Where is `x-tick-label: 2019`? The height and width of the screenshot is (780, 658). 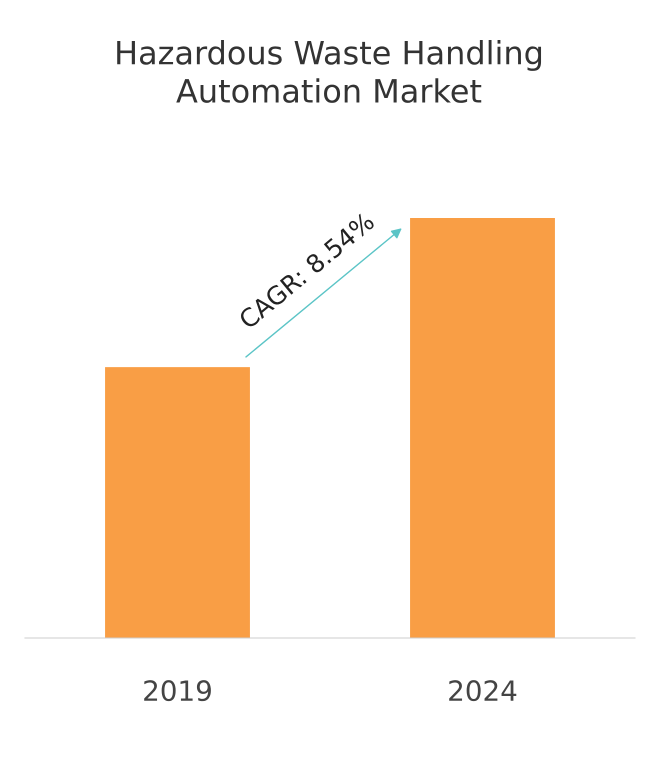
x-tick-label: 2019 is located at coordinates (177, 691).